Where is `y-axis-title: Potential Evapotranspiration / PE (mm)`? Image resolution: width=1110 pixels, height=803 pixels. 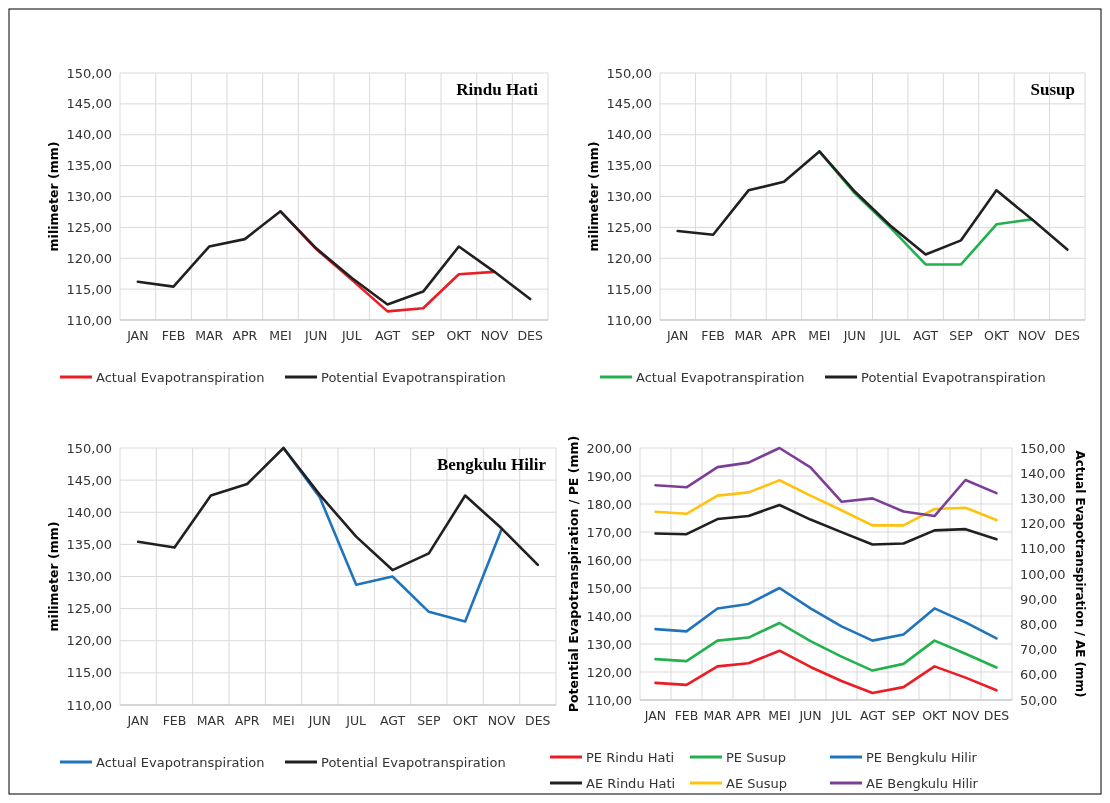 y-axis-title: Potential Evapotranspiration / PE (mm) is located at coordinates (573, 574).